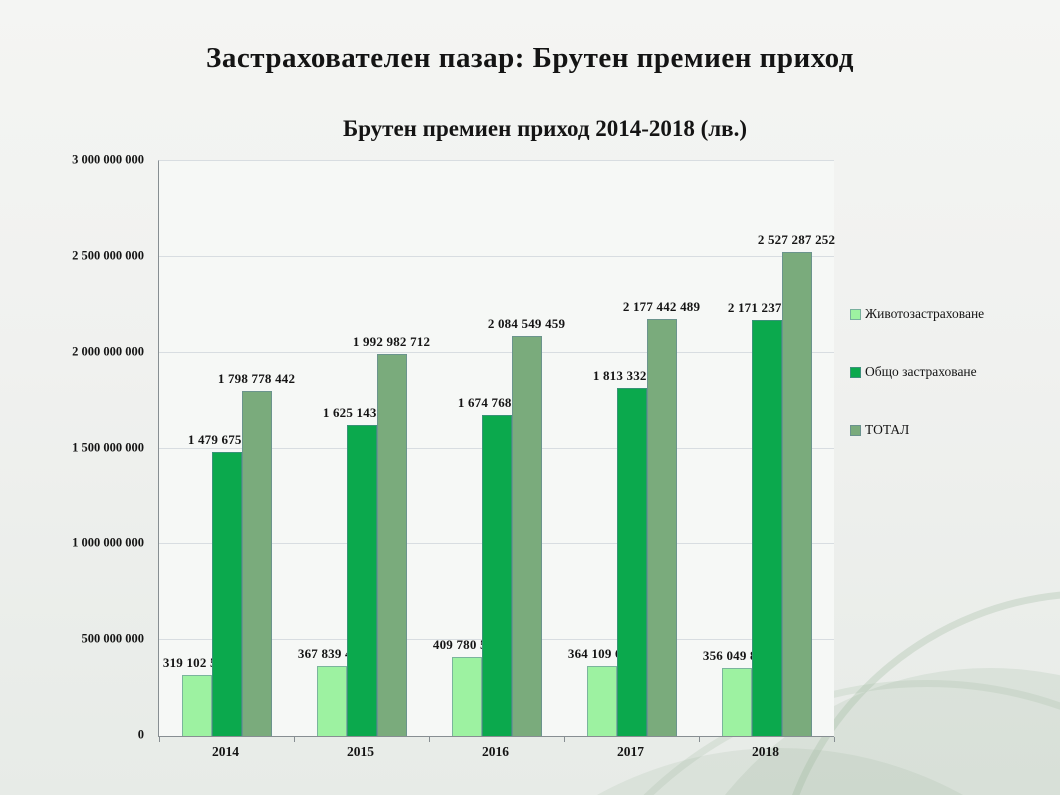 The height and width of the screenshot is (795, 1060). Describe the element at coordinates (256, 379) in the screenshot. I see `bar-value-label: 1 798 778 442` at that location.